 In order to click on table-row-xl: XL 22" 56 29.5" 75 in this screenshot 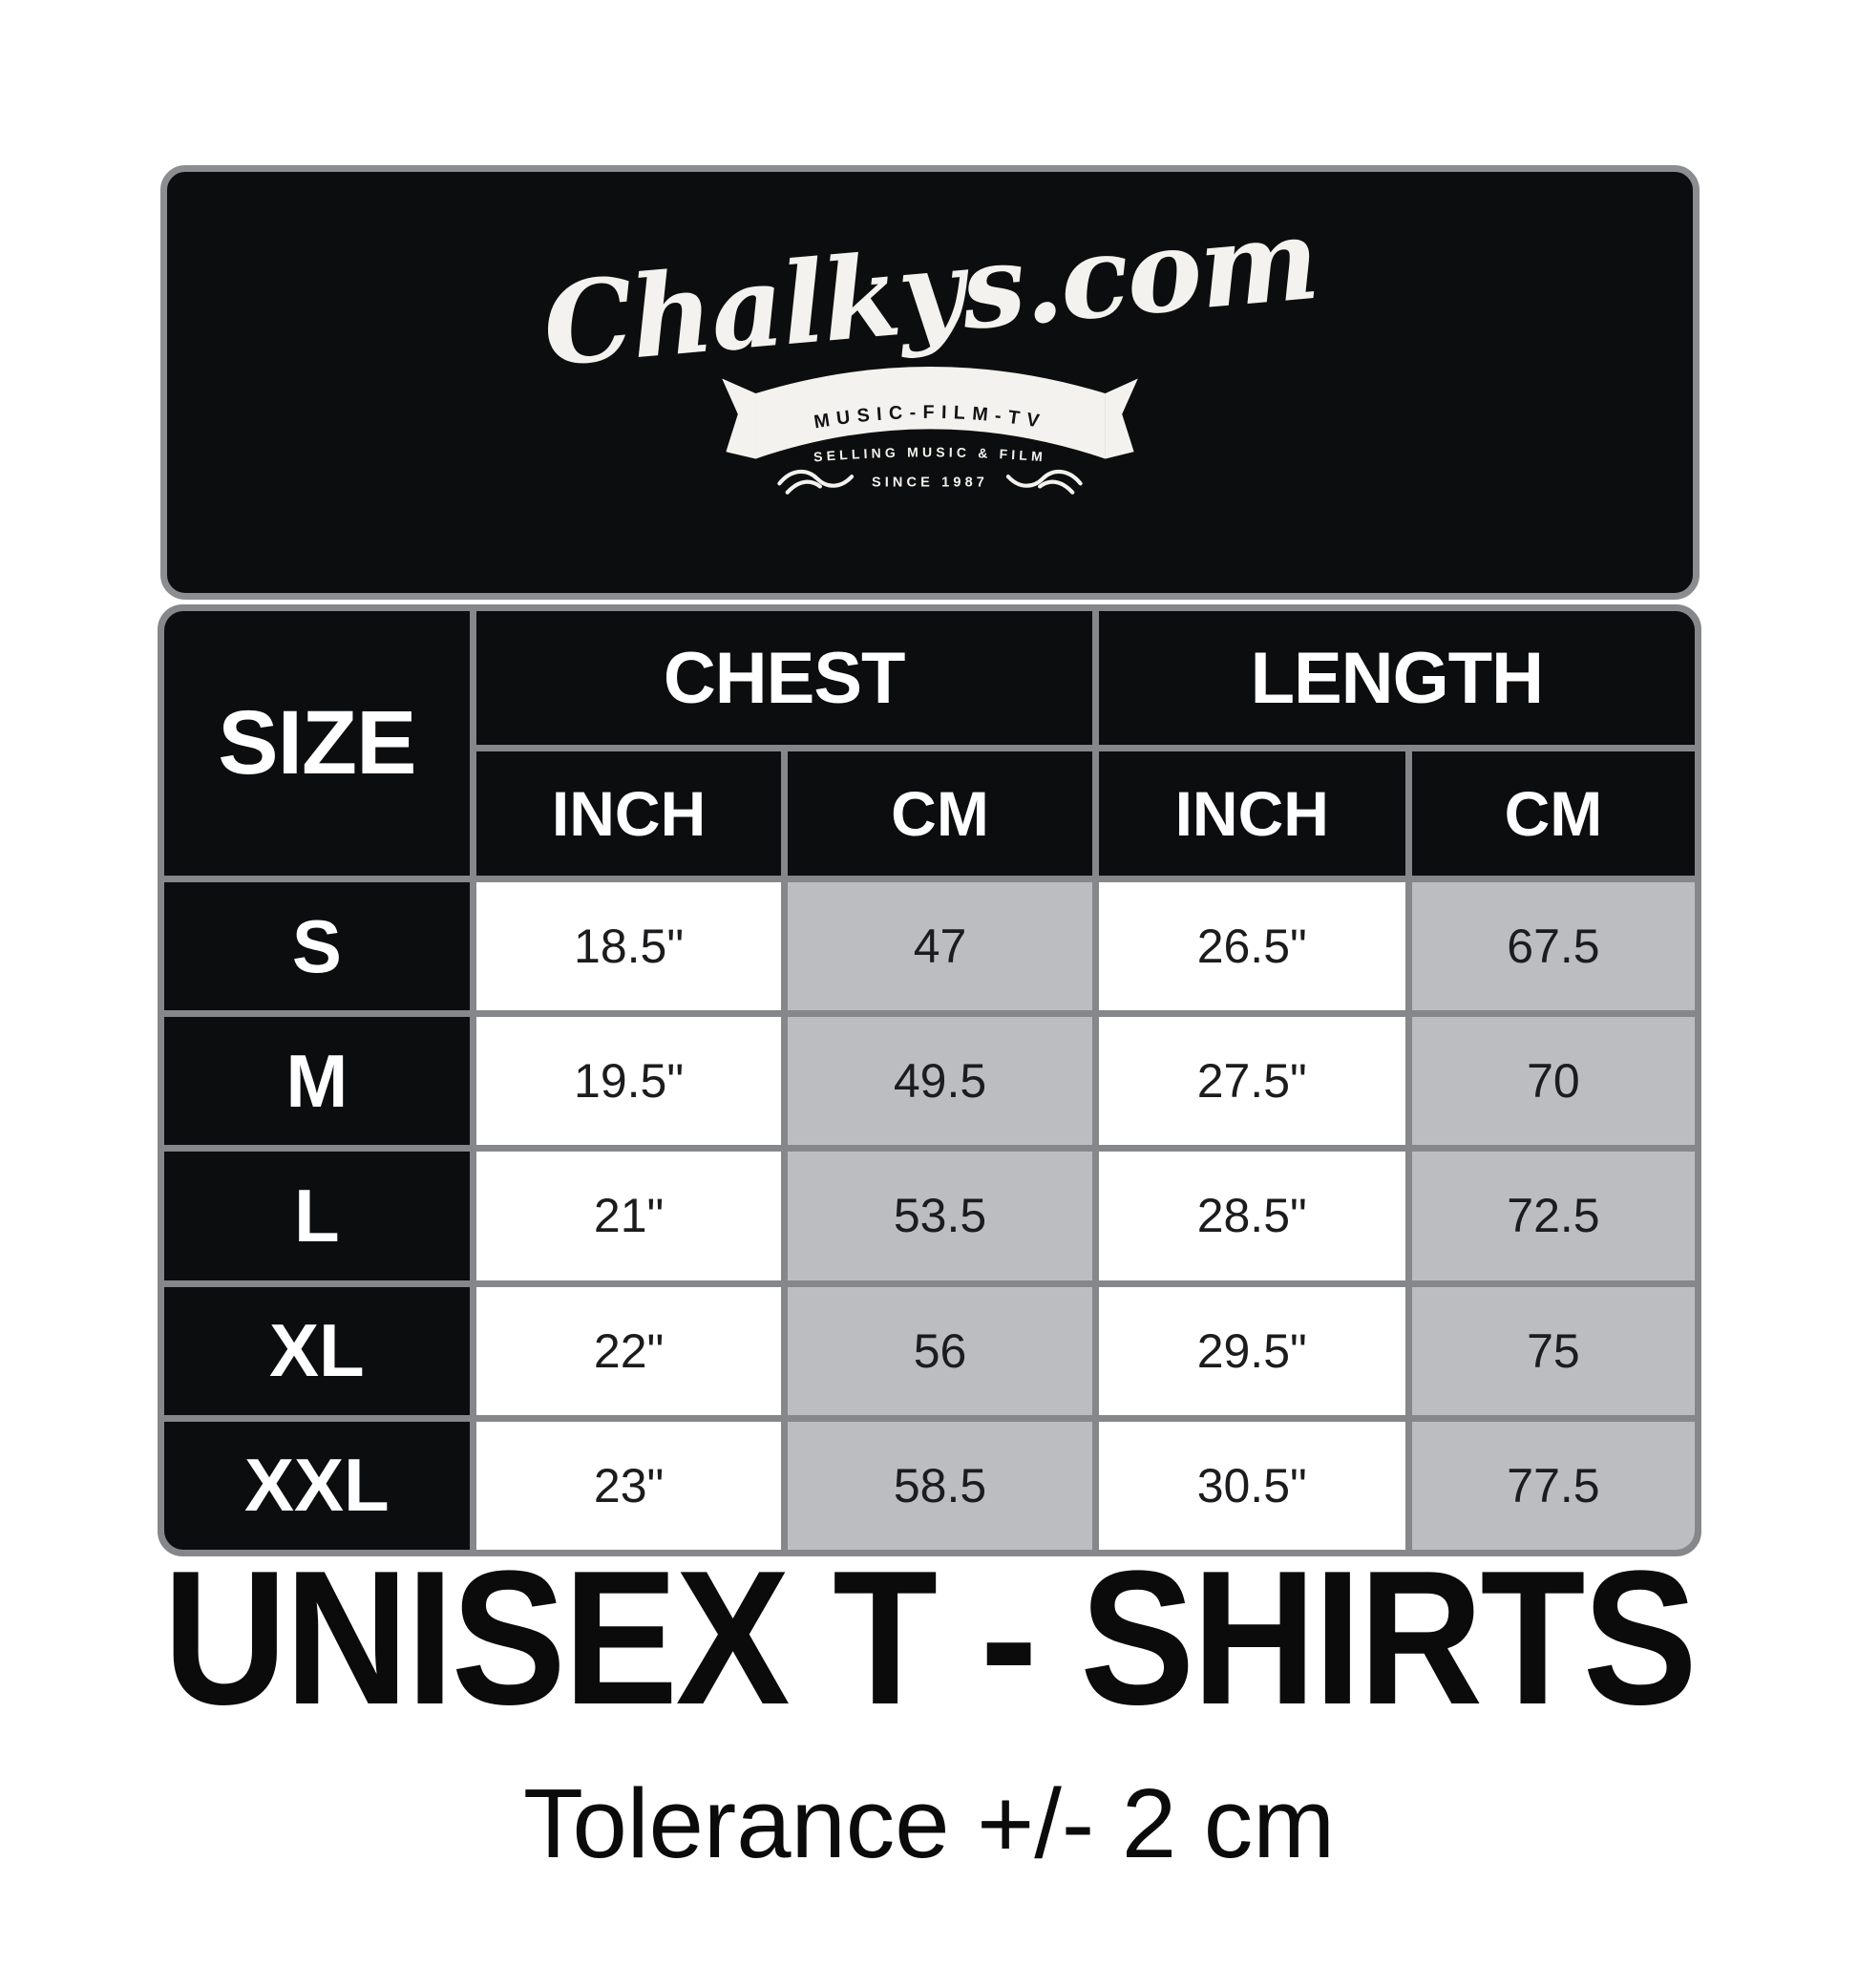, I will do `click(930, 1350)`.